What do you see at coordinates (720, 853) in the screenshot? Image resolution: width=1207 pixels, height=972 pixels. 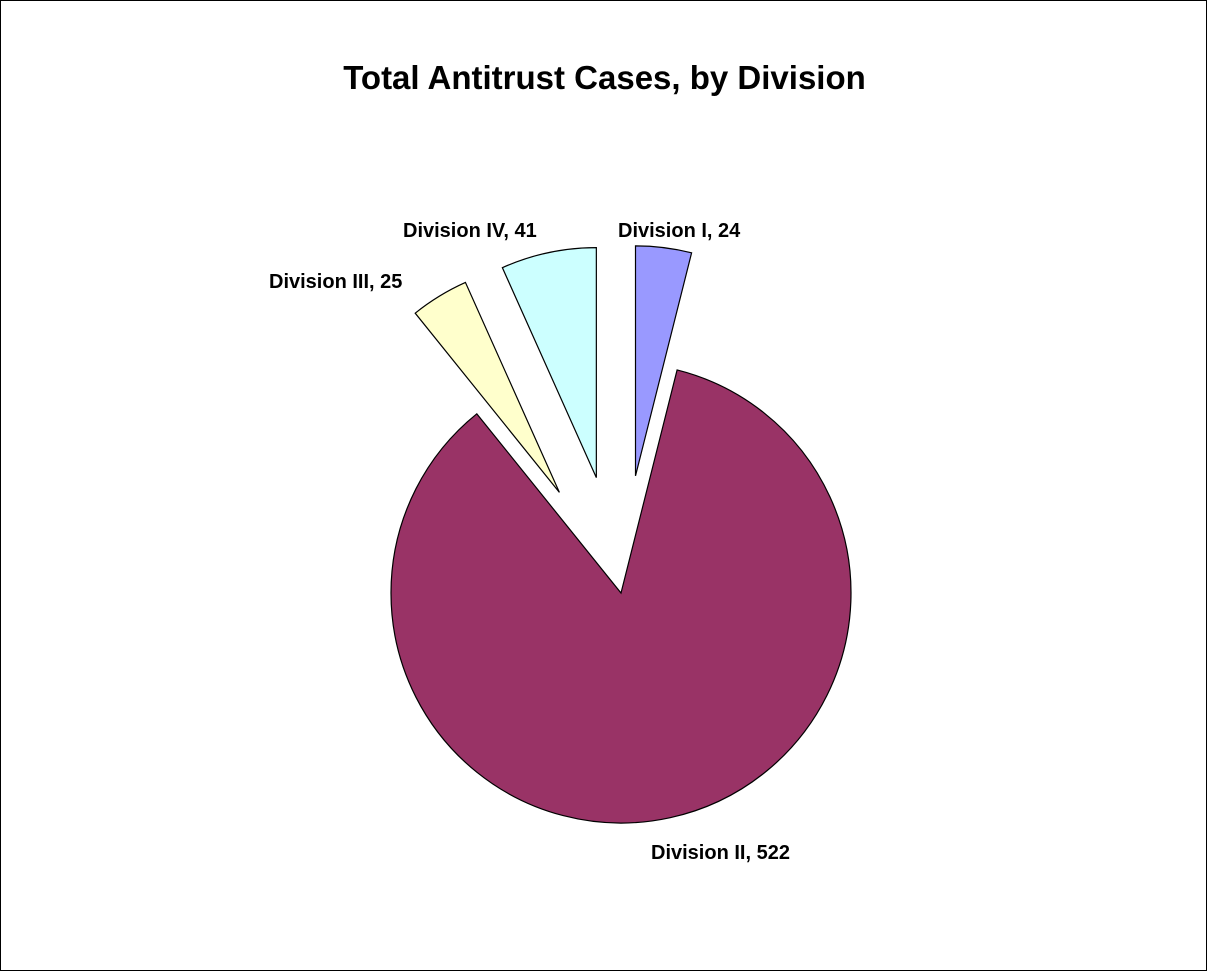 I see `data-label-division-ii: Division II, 522` at bounding box center [720, 853].